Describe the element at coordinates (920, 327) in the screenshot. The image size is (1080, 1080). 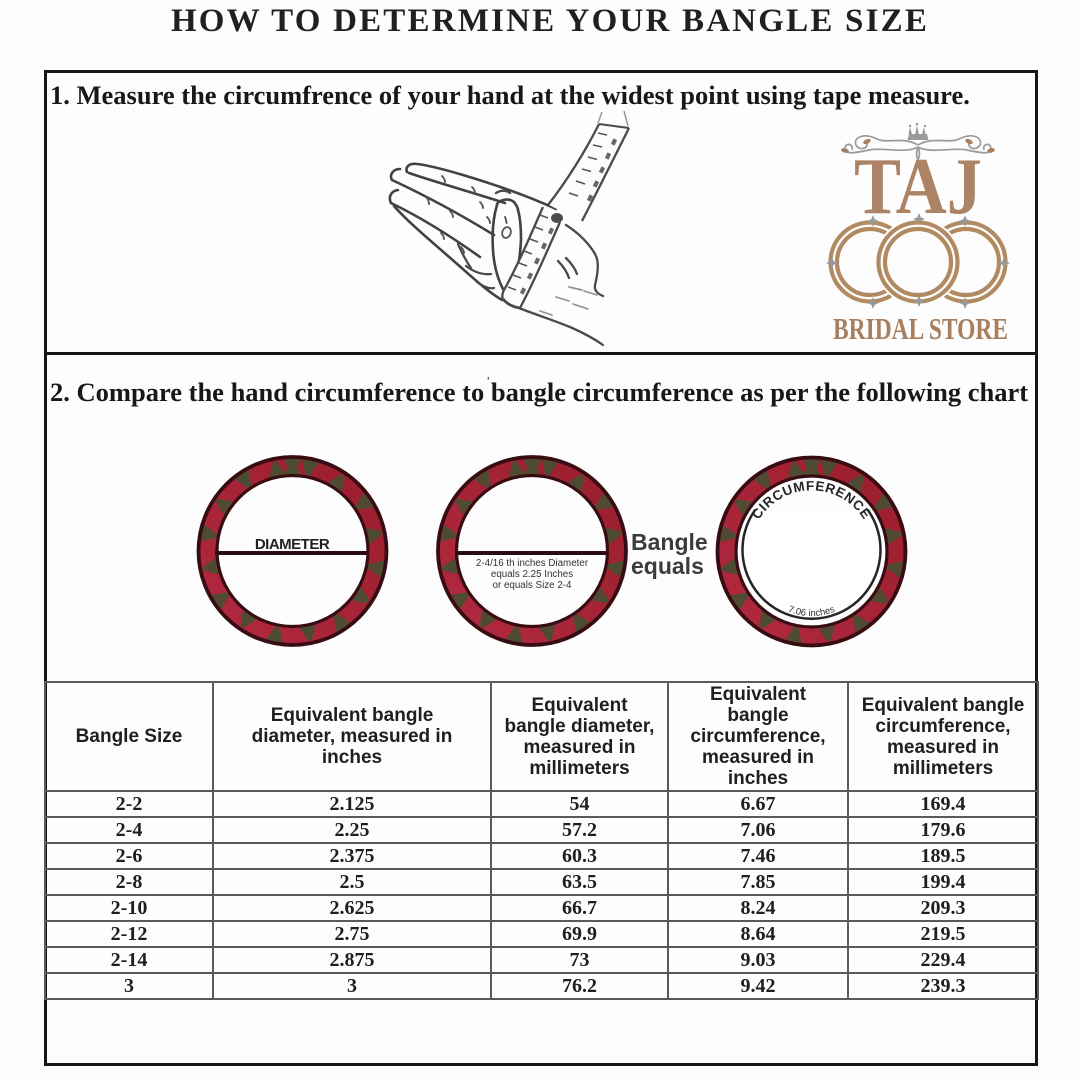
I see `svg-text: BRIDAL STORE` at that location.